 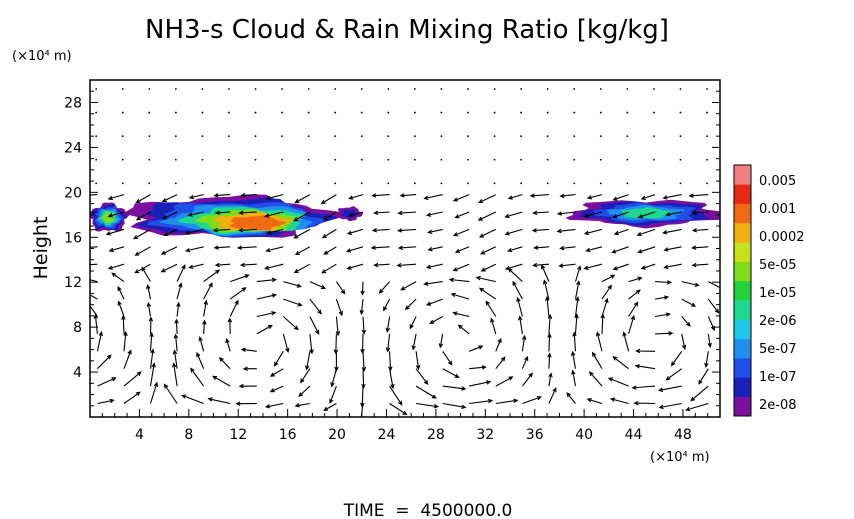 I want to click on x-tick-label: 4, so click(x=139, y=435).